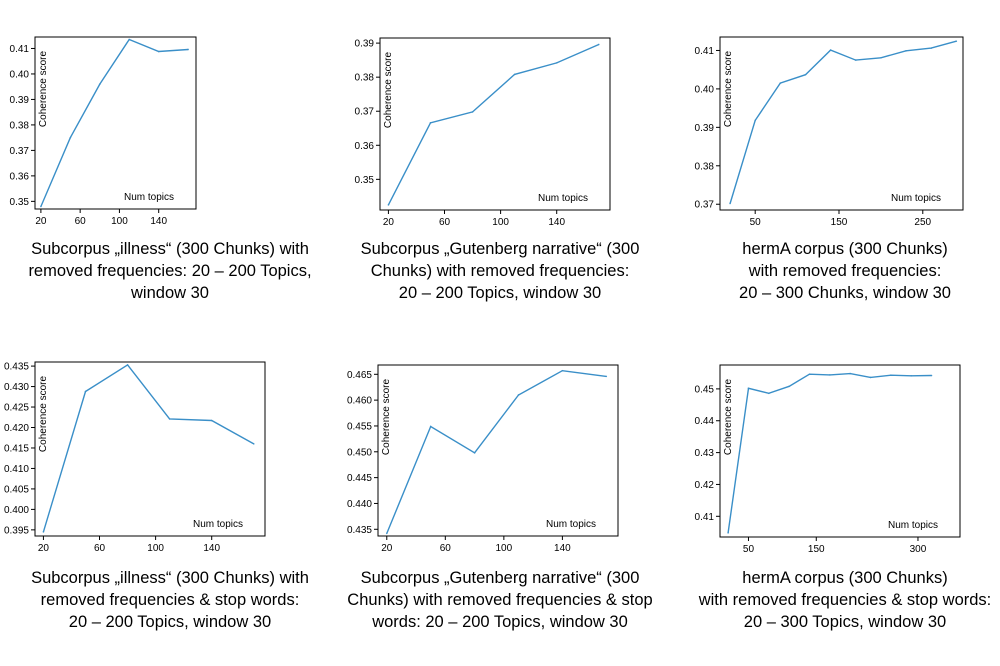 The image size is (1000, 666). Describe the element at coordinates (500, 600) in the screenshot. I see `caption-line: Chunks) with removed frequencies & stop` at that location.